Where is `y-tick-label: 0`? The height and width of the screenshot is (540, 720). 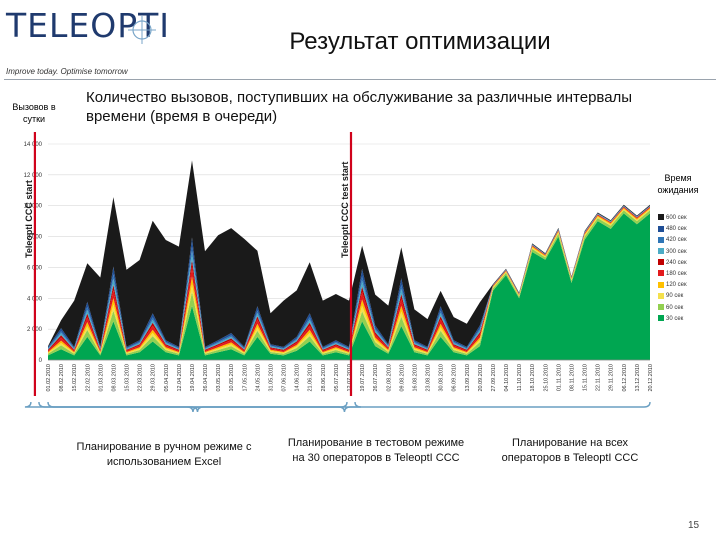 y-tick-label: 0 is located at coordinates (41, 361).